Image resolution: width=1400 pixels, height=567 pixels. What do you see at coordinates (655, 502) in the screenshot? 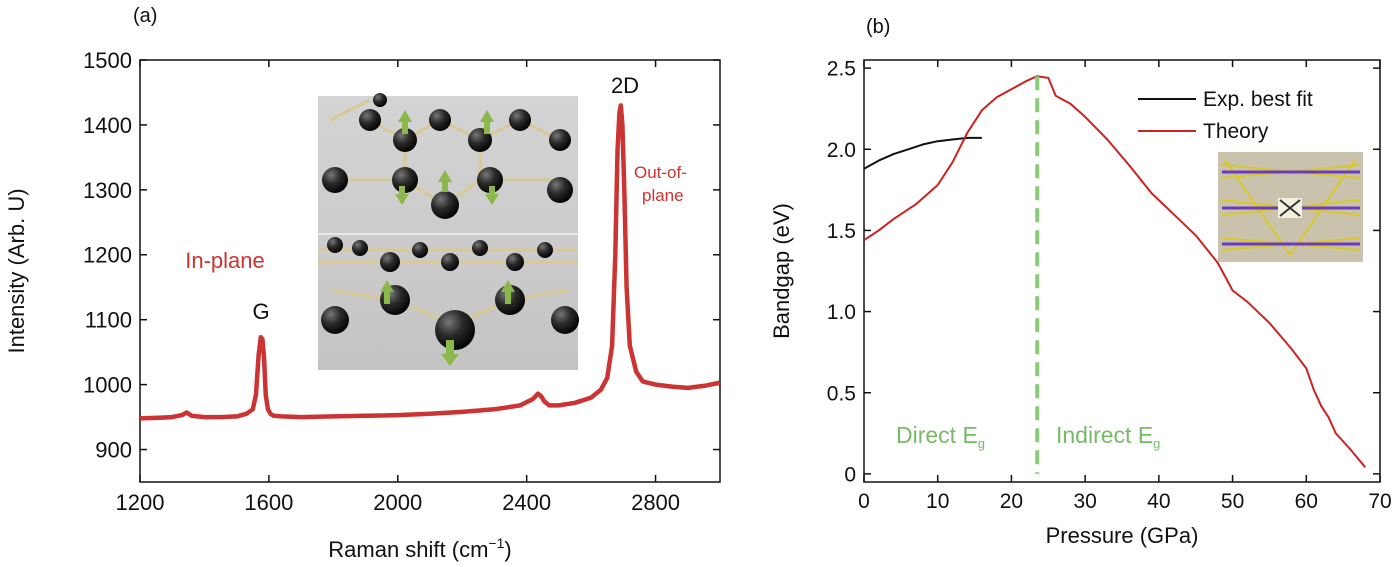
I see `x-tick-label: 2800` at bounding box center [655, 502].